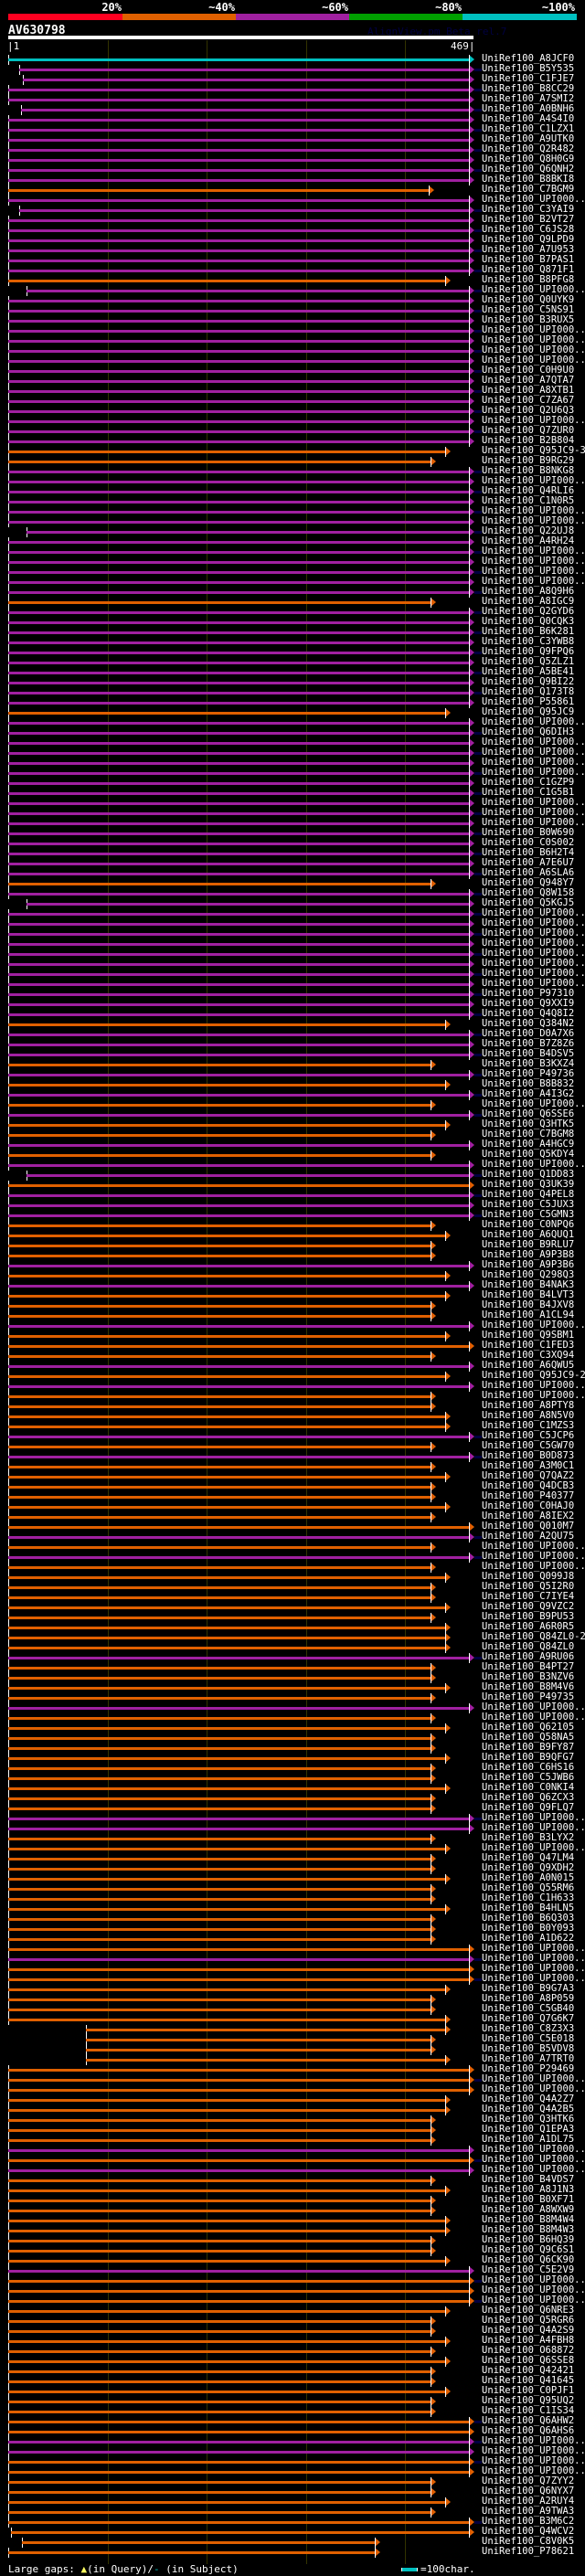 The image size is (585, 2576). I want to click on hit-label: UniRef100_B3M6C2, so click(529, 2521).